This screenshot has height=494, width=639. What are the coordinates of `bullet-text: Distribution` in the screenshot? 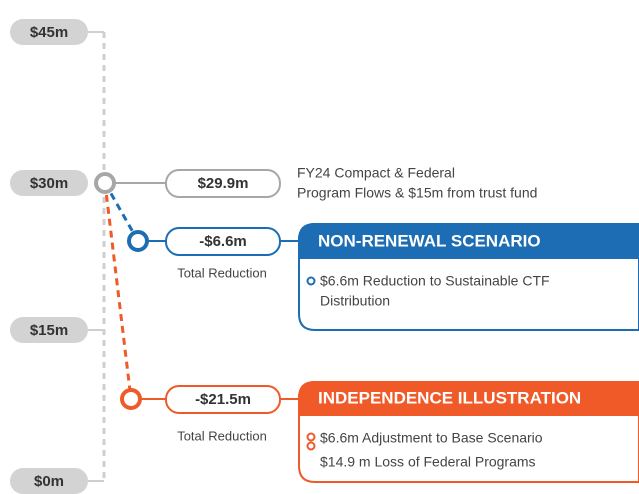 It's located at (355, 301).